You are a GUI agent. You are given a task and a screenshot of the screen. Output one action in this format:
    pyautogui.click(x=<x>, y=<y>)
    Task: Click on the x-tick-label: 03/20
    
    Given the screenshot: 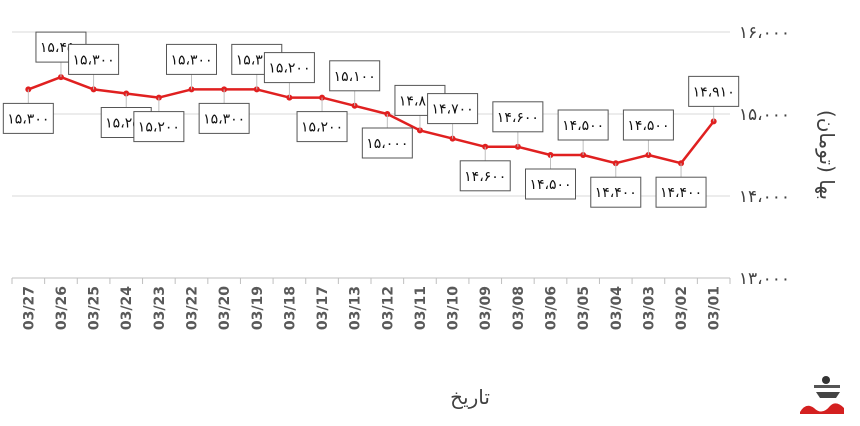 What is the action you would take?
    pyautogui.click(x=225, y=308)
    